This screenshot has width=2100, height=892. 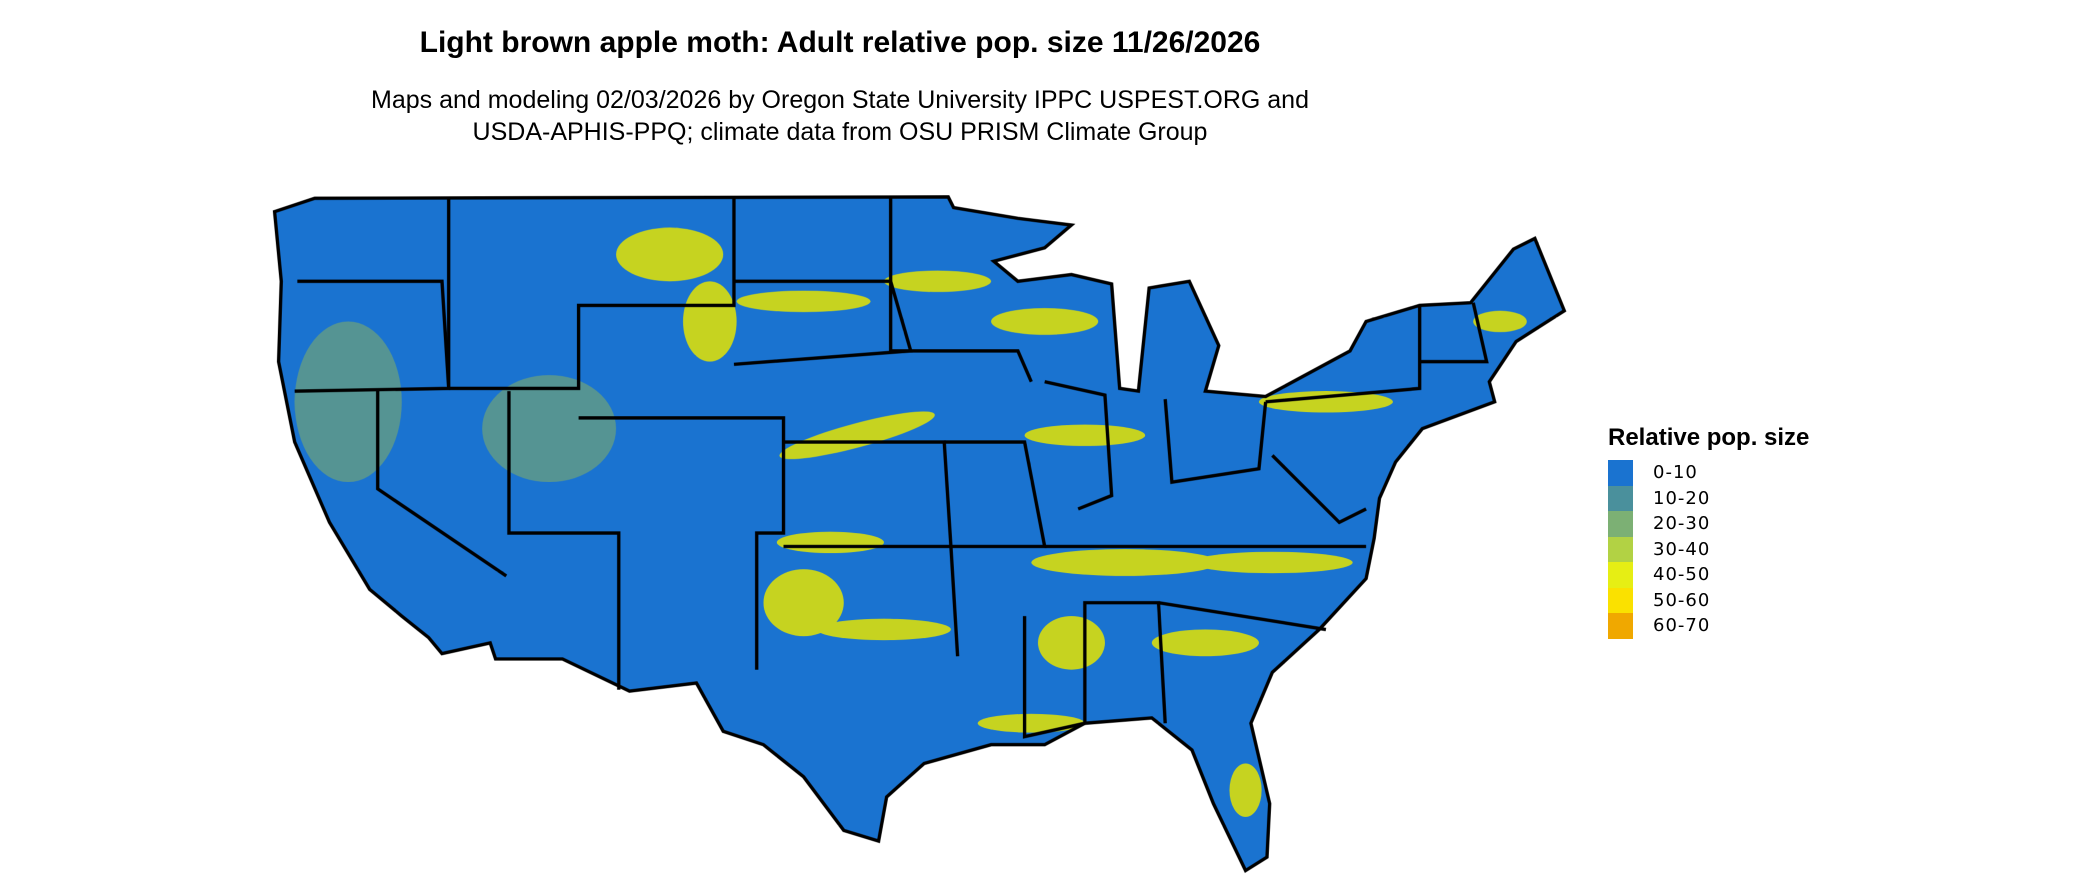 What do you see at coordinates (868, 494) in the screenshot?
I see `border-kansas-ok` at bounding box center [868, 494].